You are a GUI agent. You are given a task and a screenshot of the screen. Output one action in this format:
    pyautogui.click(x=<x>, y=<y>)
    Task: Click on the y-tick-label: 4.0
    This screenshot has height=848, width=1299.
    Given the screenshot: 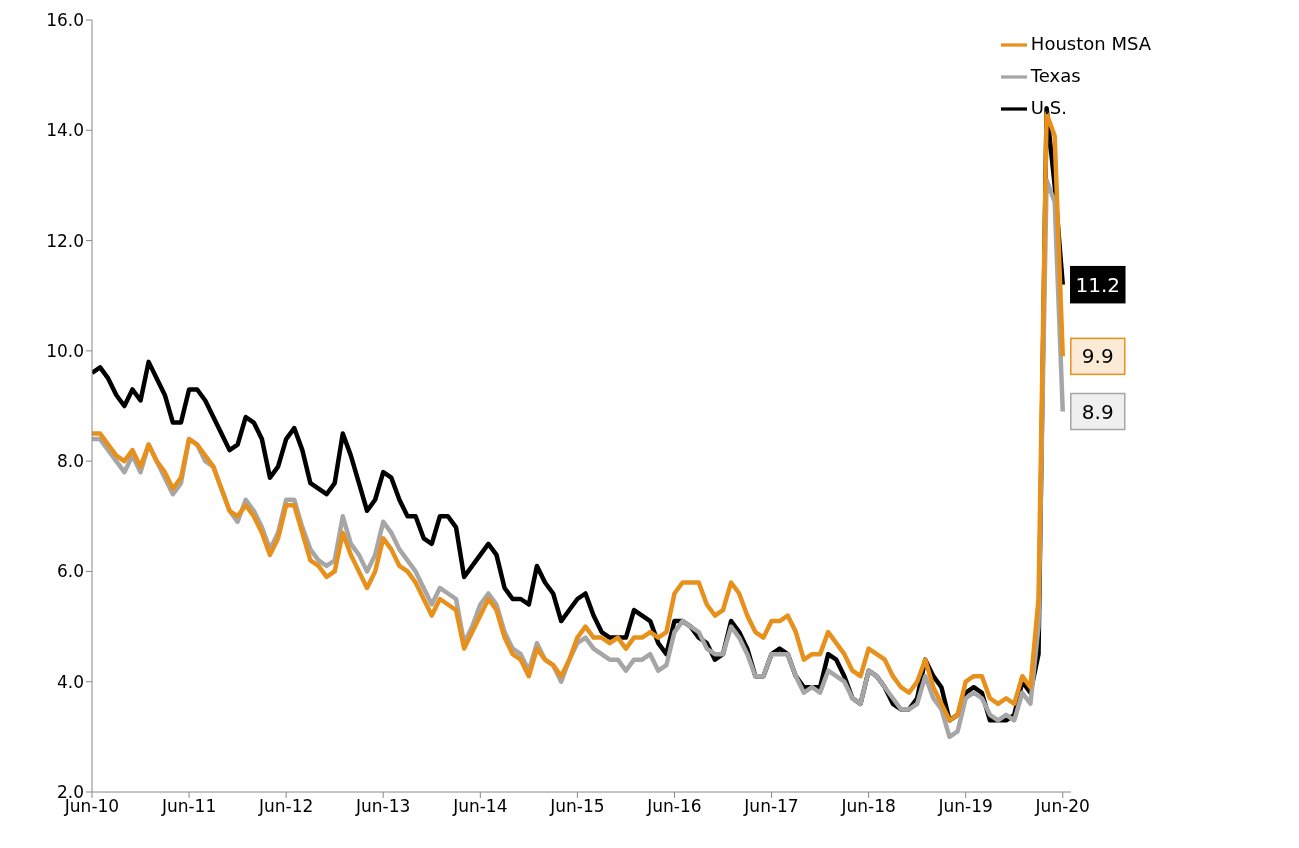 What is the action you would take?
    pyautogui.click(x=70, y=681)
    